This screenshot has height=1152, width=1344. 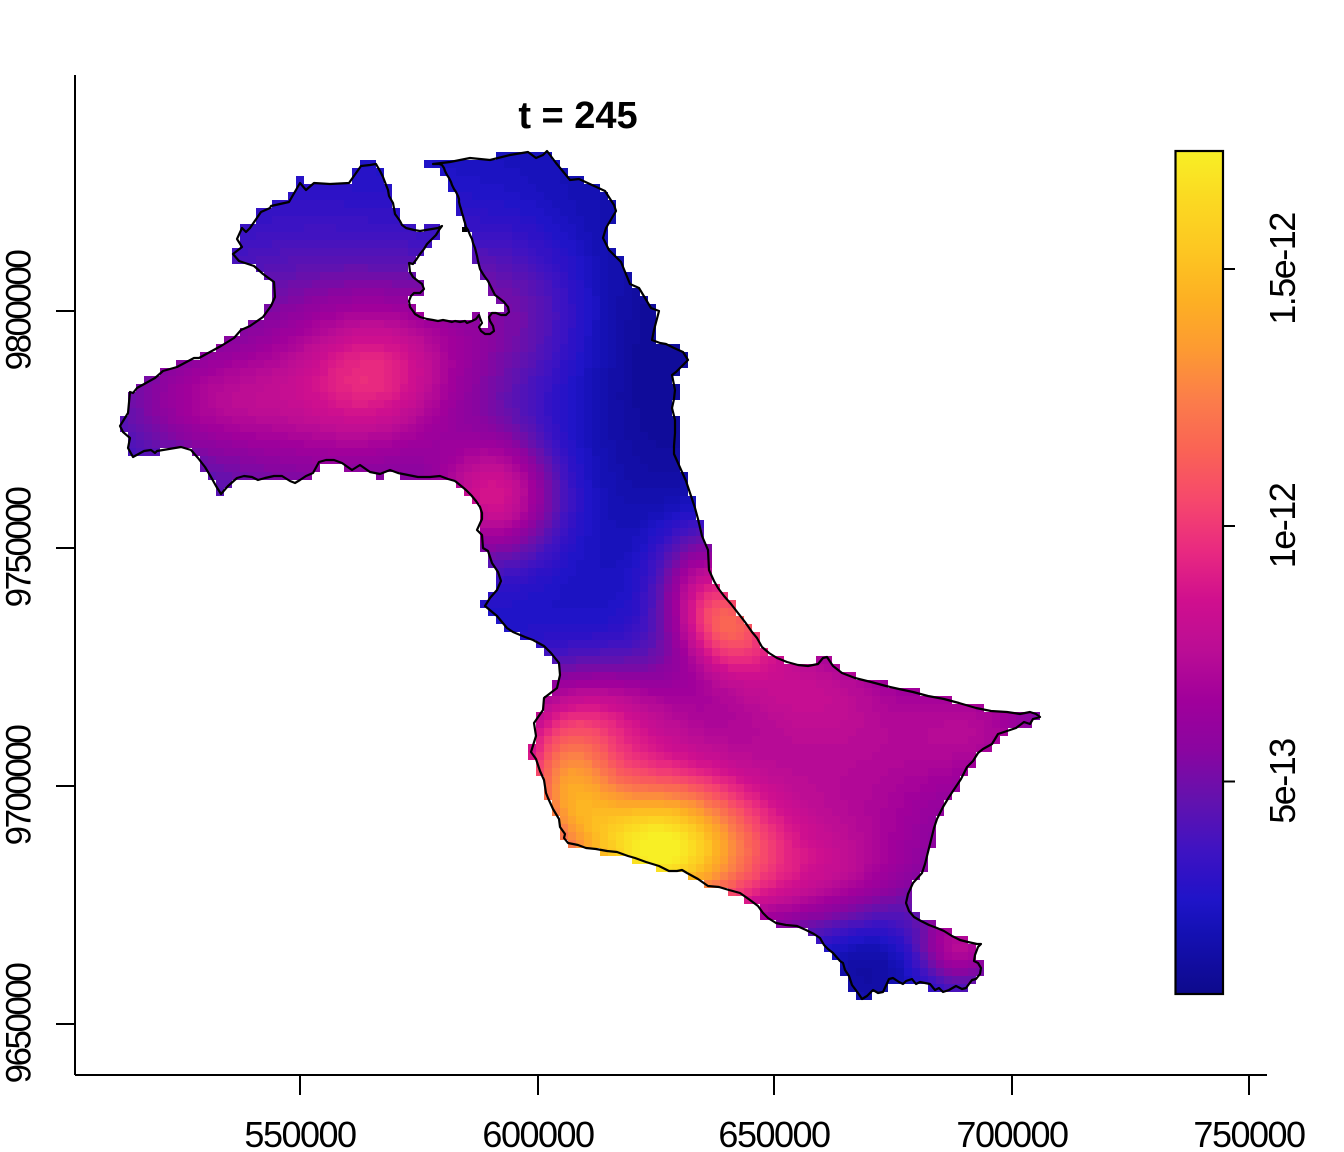 I want to click on svg-text: 9700000, so click(x=19, y=785).